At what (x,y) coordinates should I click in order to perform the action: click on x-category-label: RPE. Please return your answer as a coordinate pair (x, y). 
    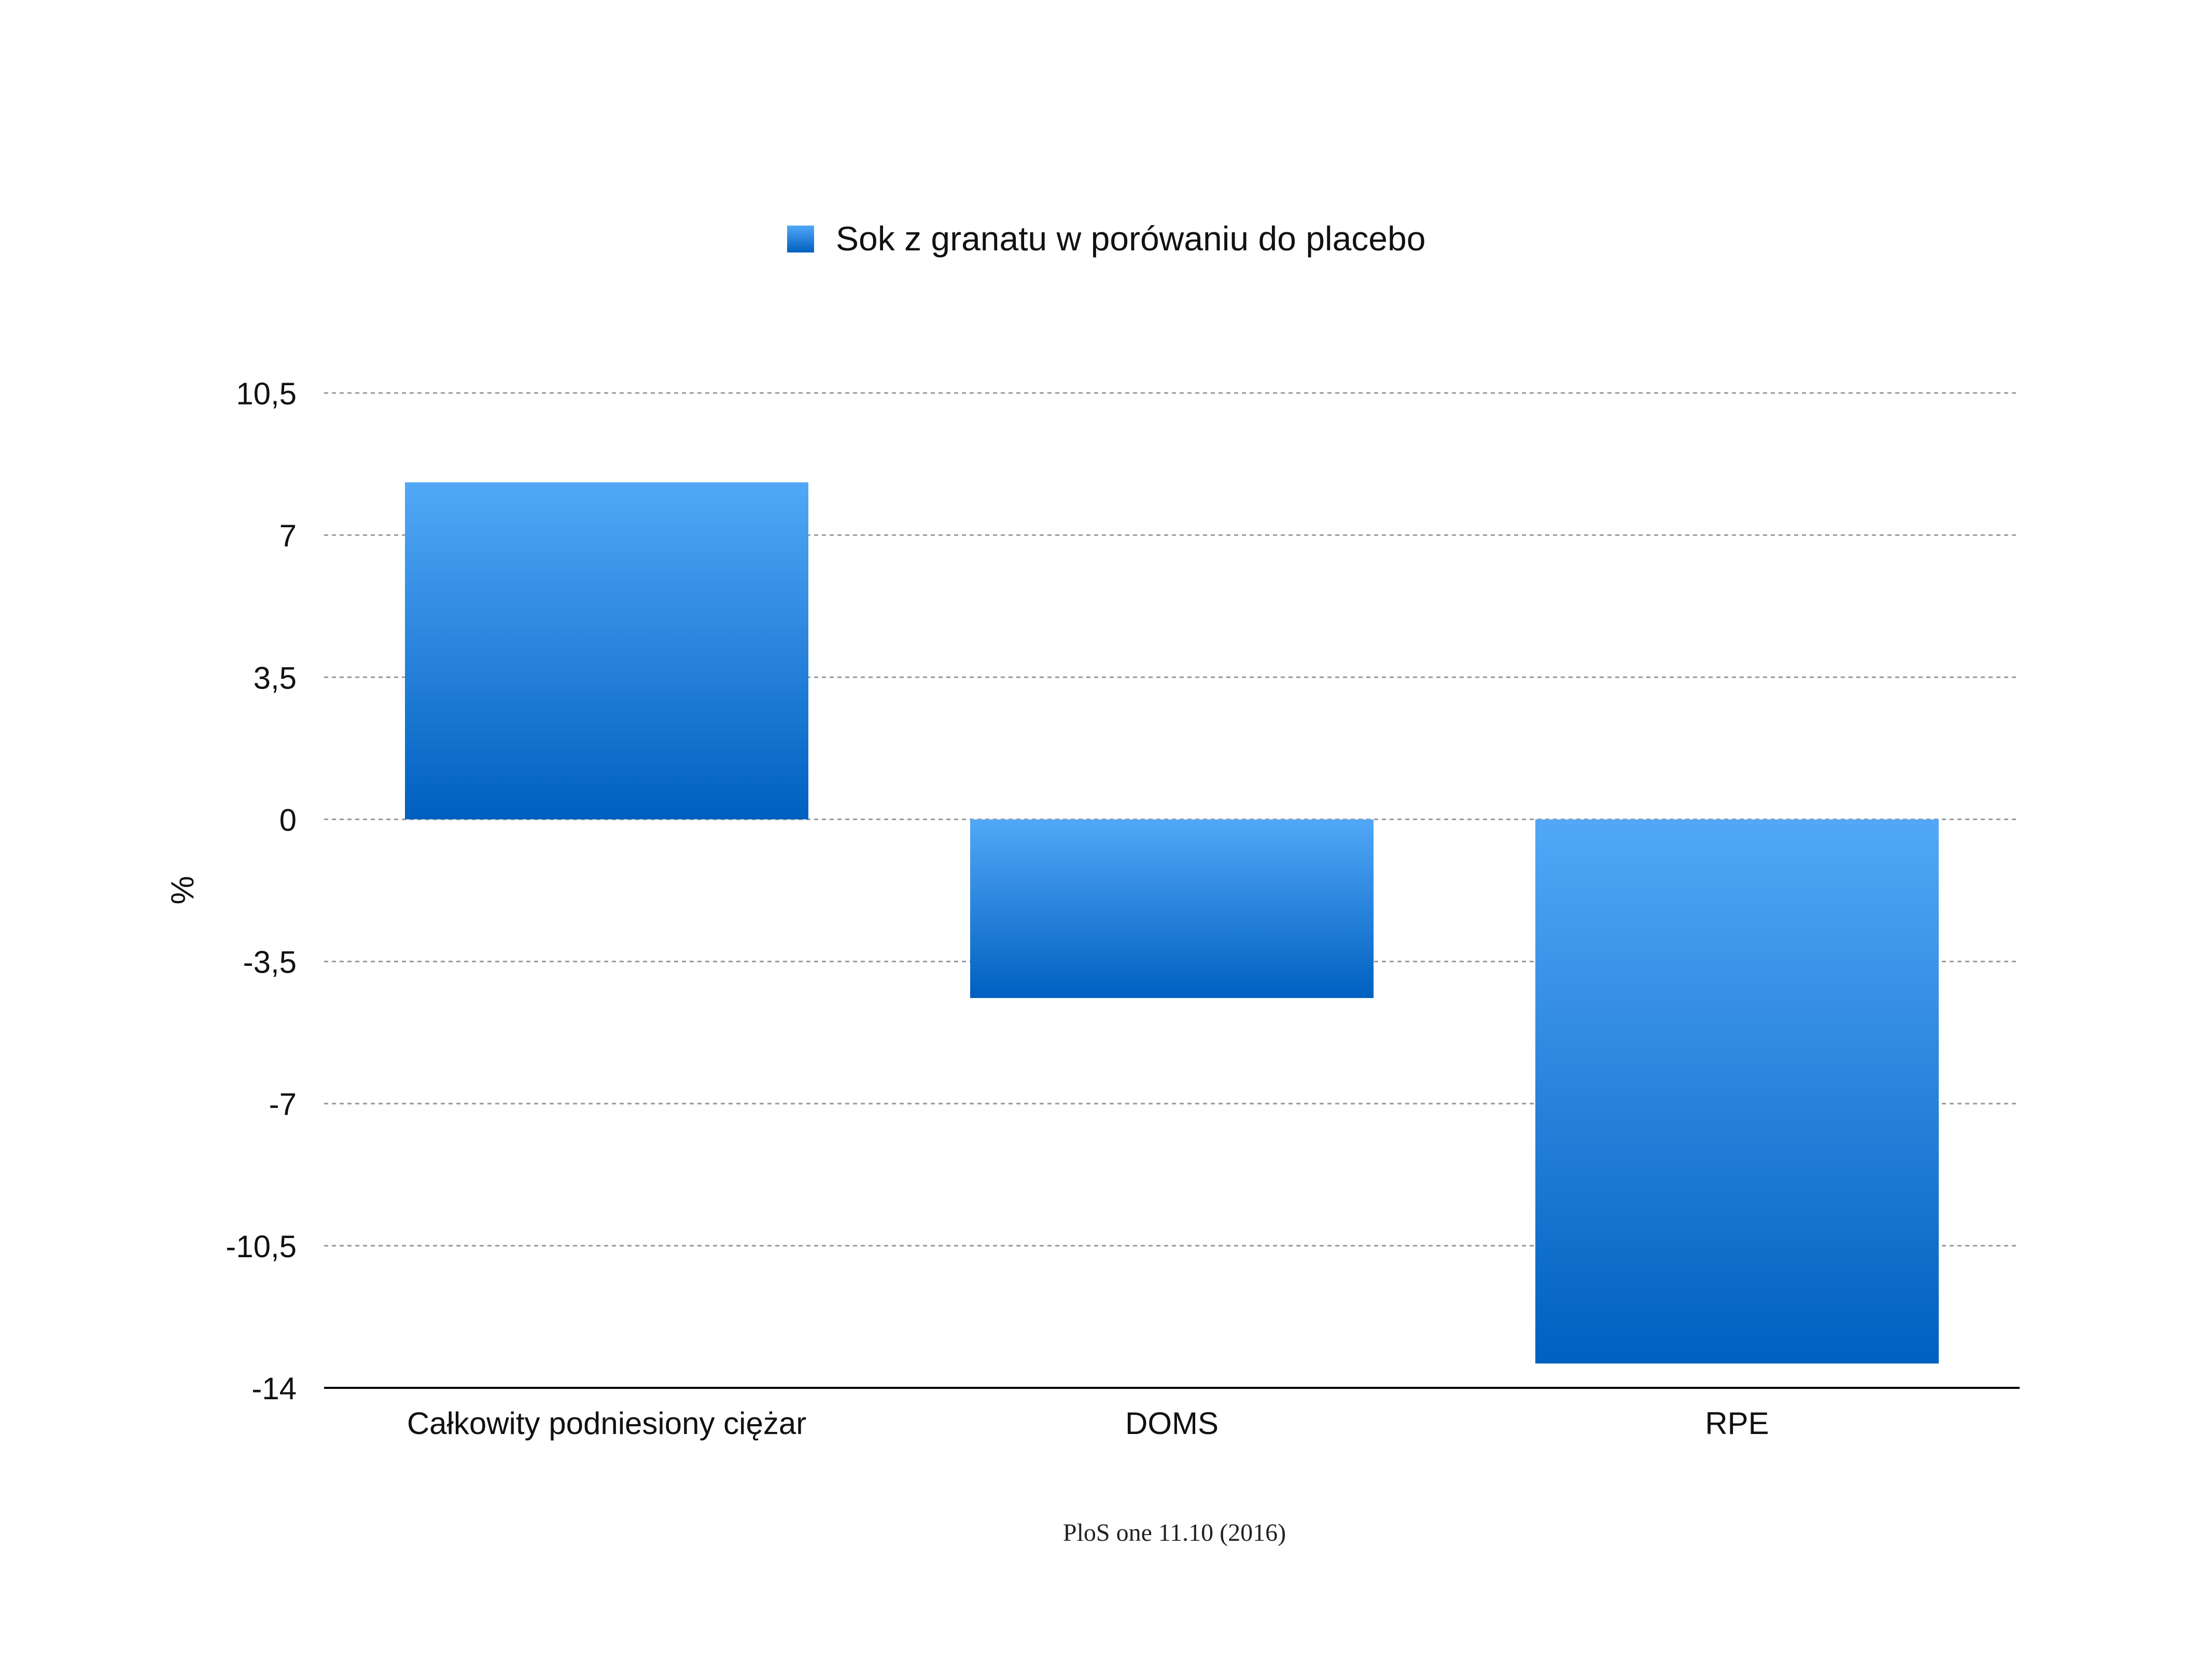
    Looking at the image, I should click on (1737, 1423).